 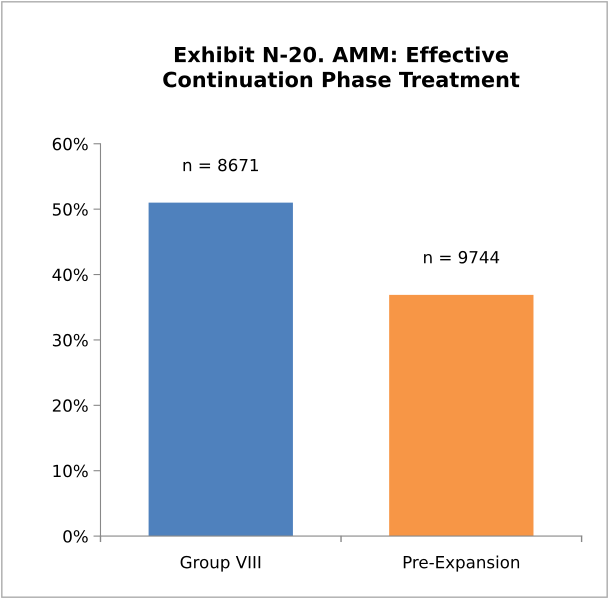 I want to click on y-tick-label: 10%, so click(x=70, y=471).